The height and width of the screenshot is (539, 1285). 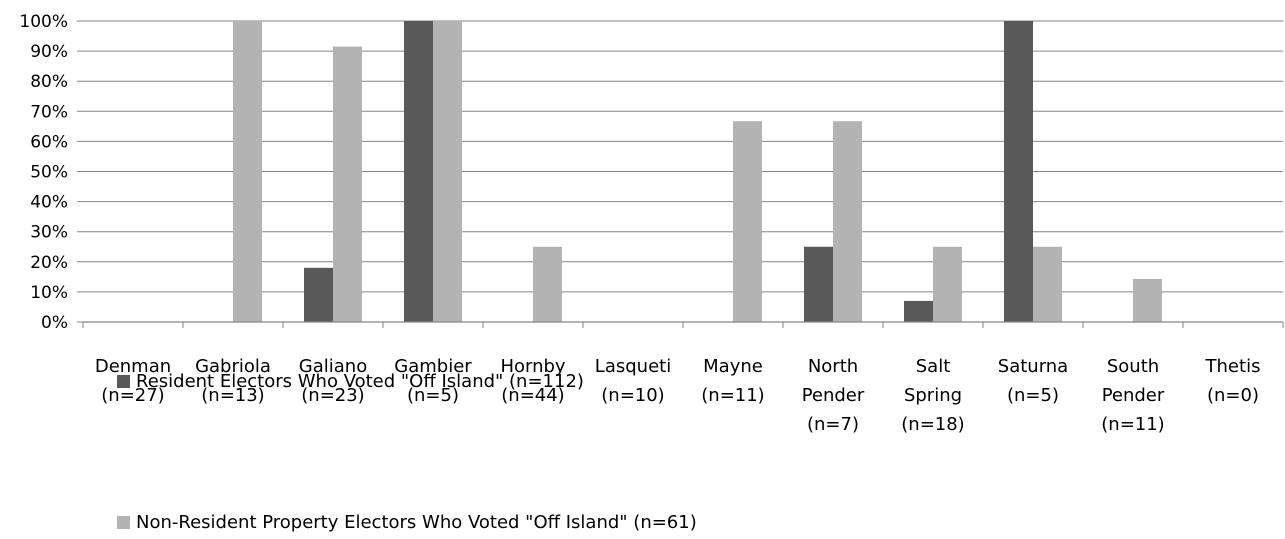 What do you see at coordinates (1233, 381) in the screenshot?
I see `category-label: Thetis (n=0)` at bounding box center [1233, 381].